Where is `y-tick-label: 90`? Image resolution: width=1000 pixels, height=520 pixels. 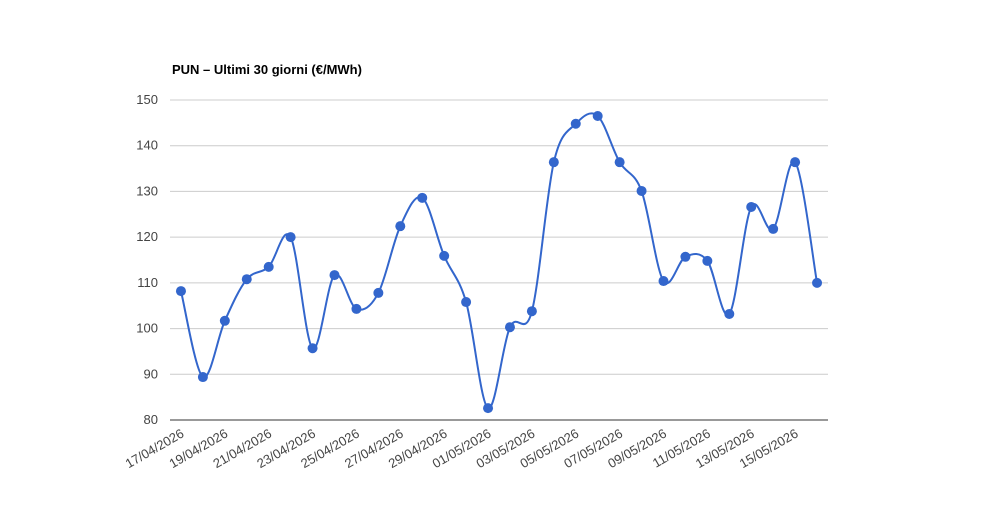 y-tick-label: 90 is located at coordinates (151, 373).